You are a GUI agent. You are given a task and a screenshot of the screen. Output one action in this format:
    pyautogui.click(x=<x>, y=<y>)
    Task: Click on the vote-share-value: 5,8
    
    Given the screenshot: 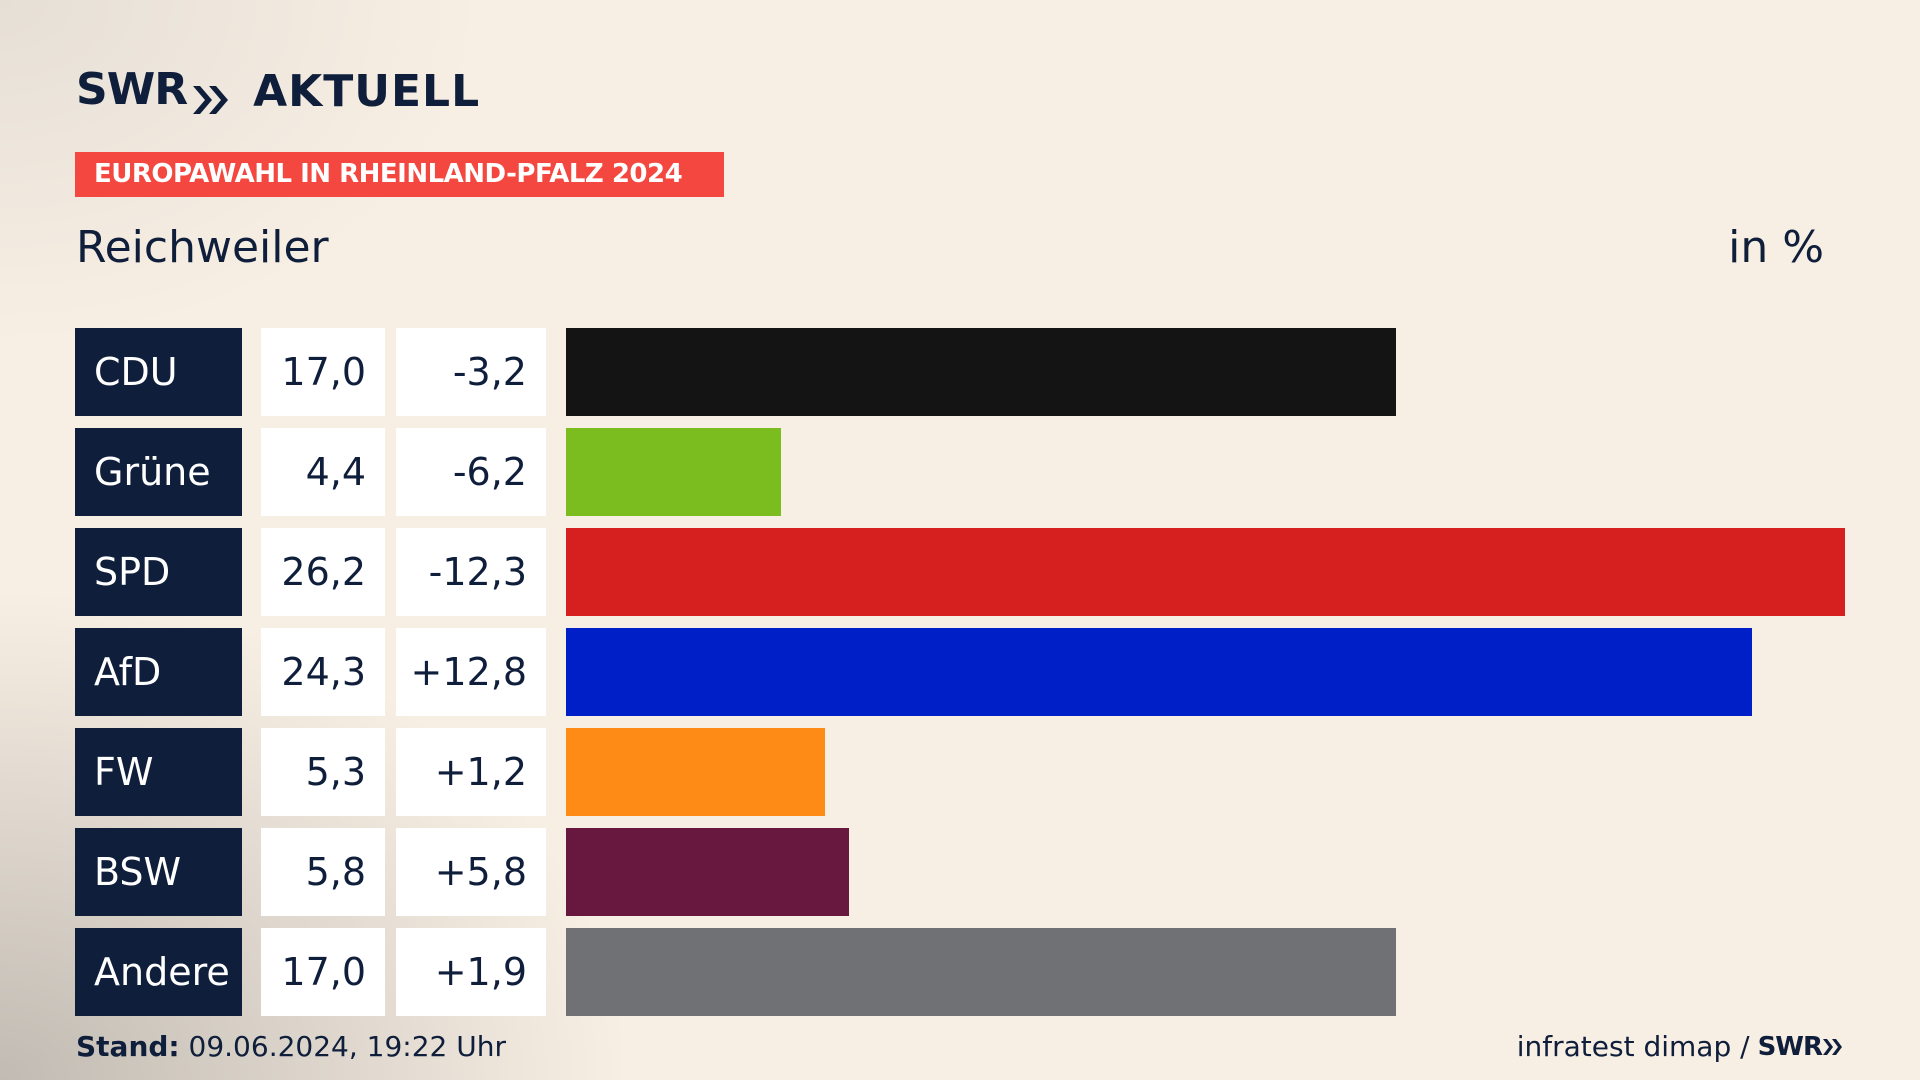 What is the action you would take?
    pyautogui.click(x=323, y=872)
    